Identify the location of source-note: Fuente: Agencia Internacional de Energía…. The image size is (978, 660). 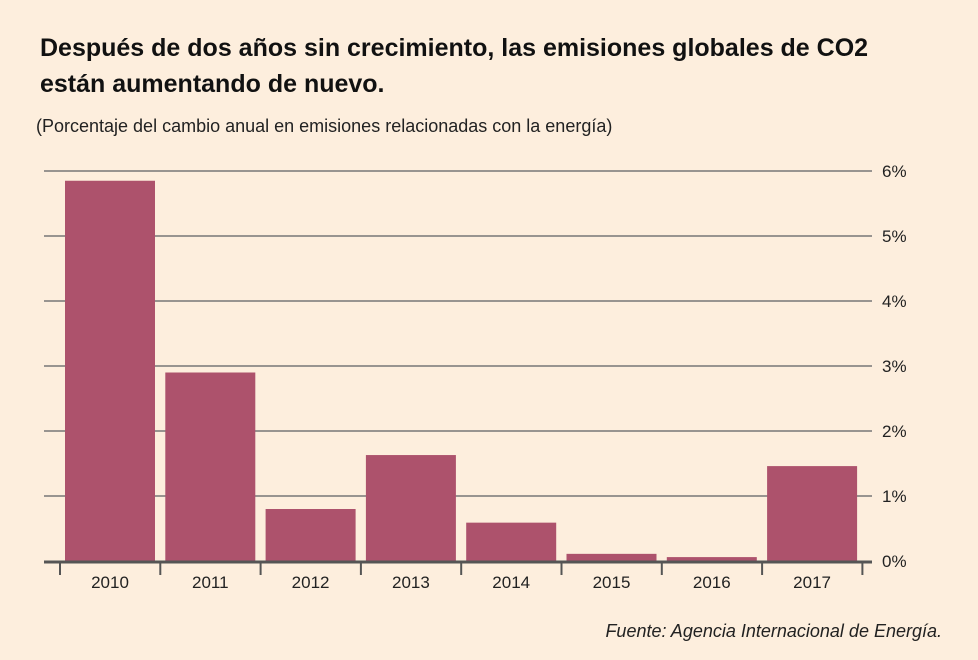
(773, 631).